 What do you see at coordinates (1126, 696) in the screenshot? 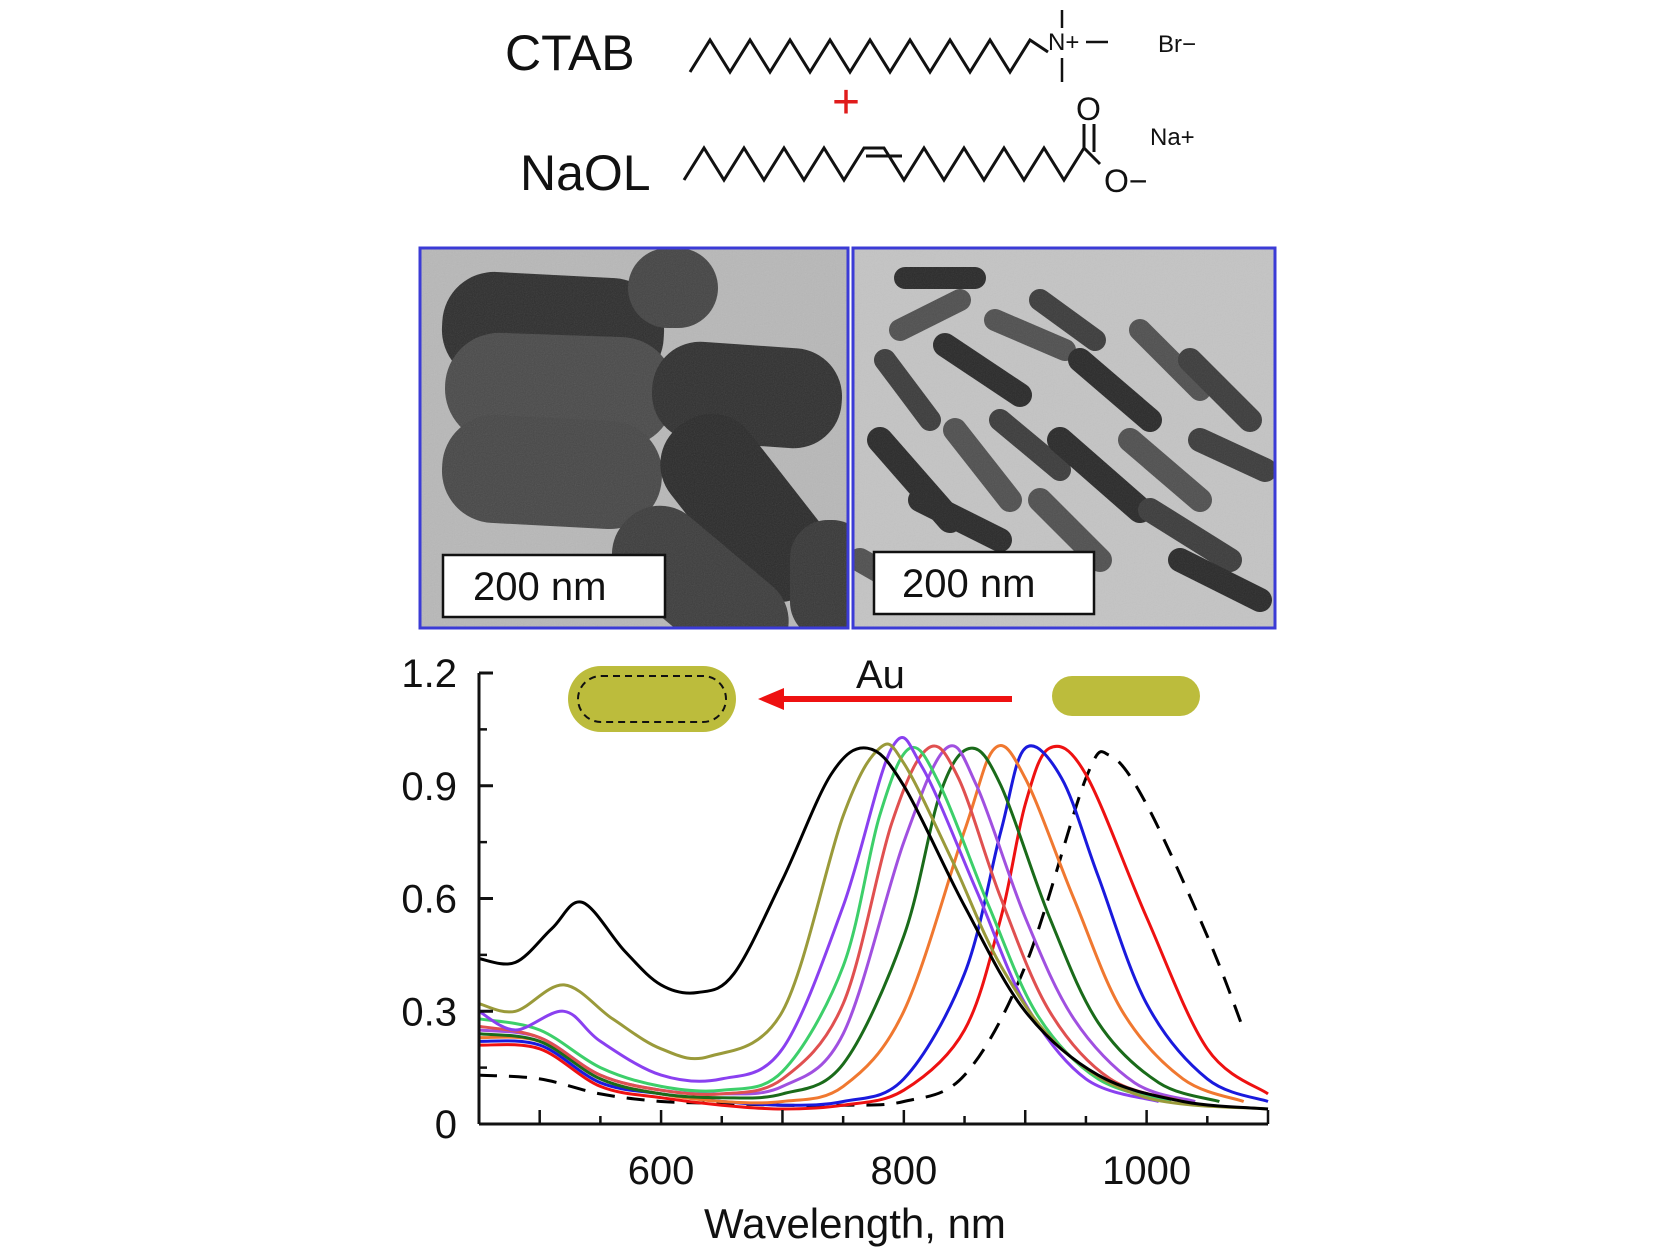
I see `thin-rod-icon` at bounding box center [1126, 696].